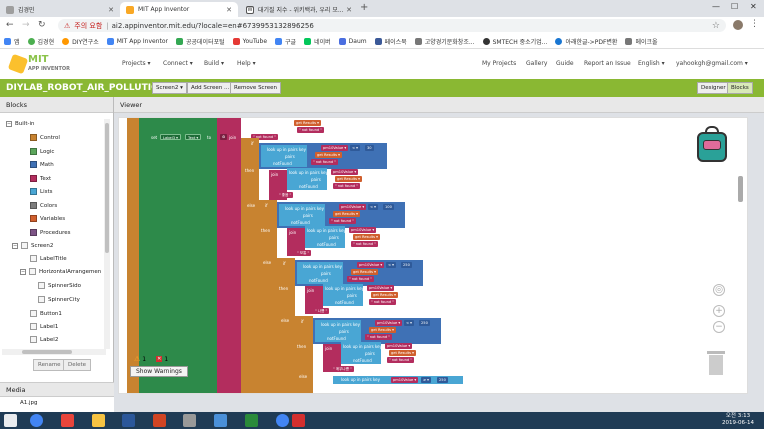  I want to click on if-block: if then else, so click(250, 265).